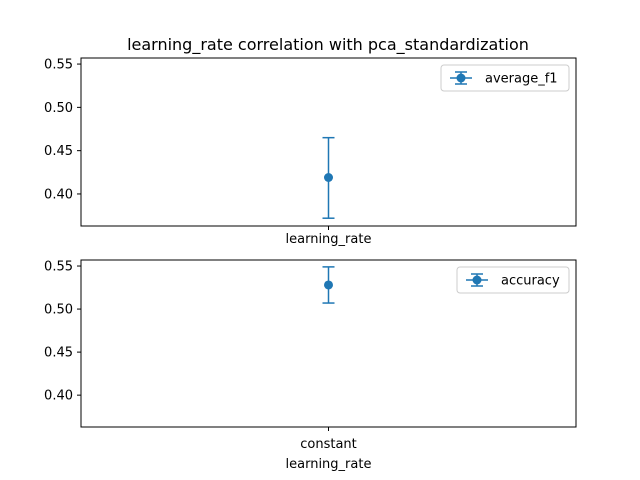 This screenshot has width=640, height=480. What do you see at coordinates (328, 444) in the screenshot?
I see `x-tick-label: constant` at bounding box center [328, 444].